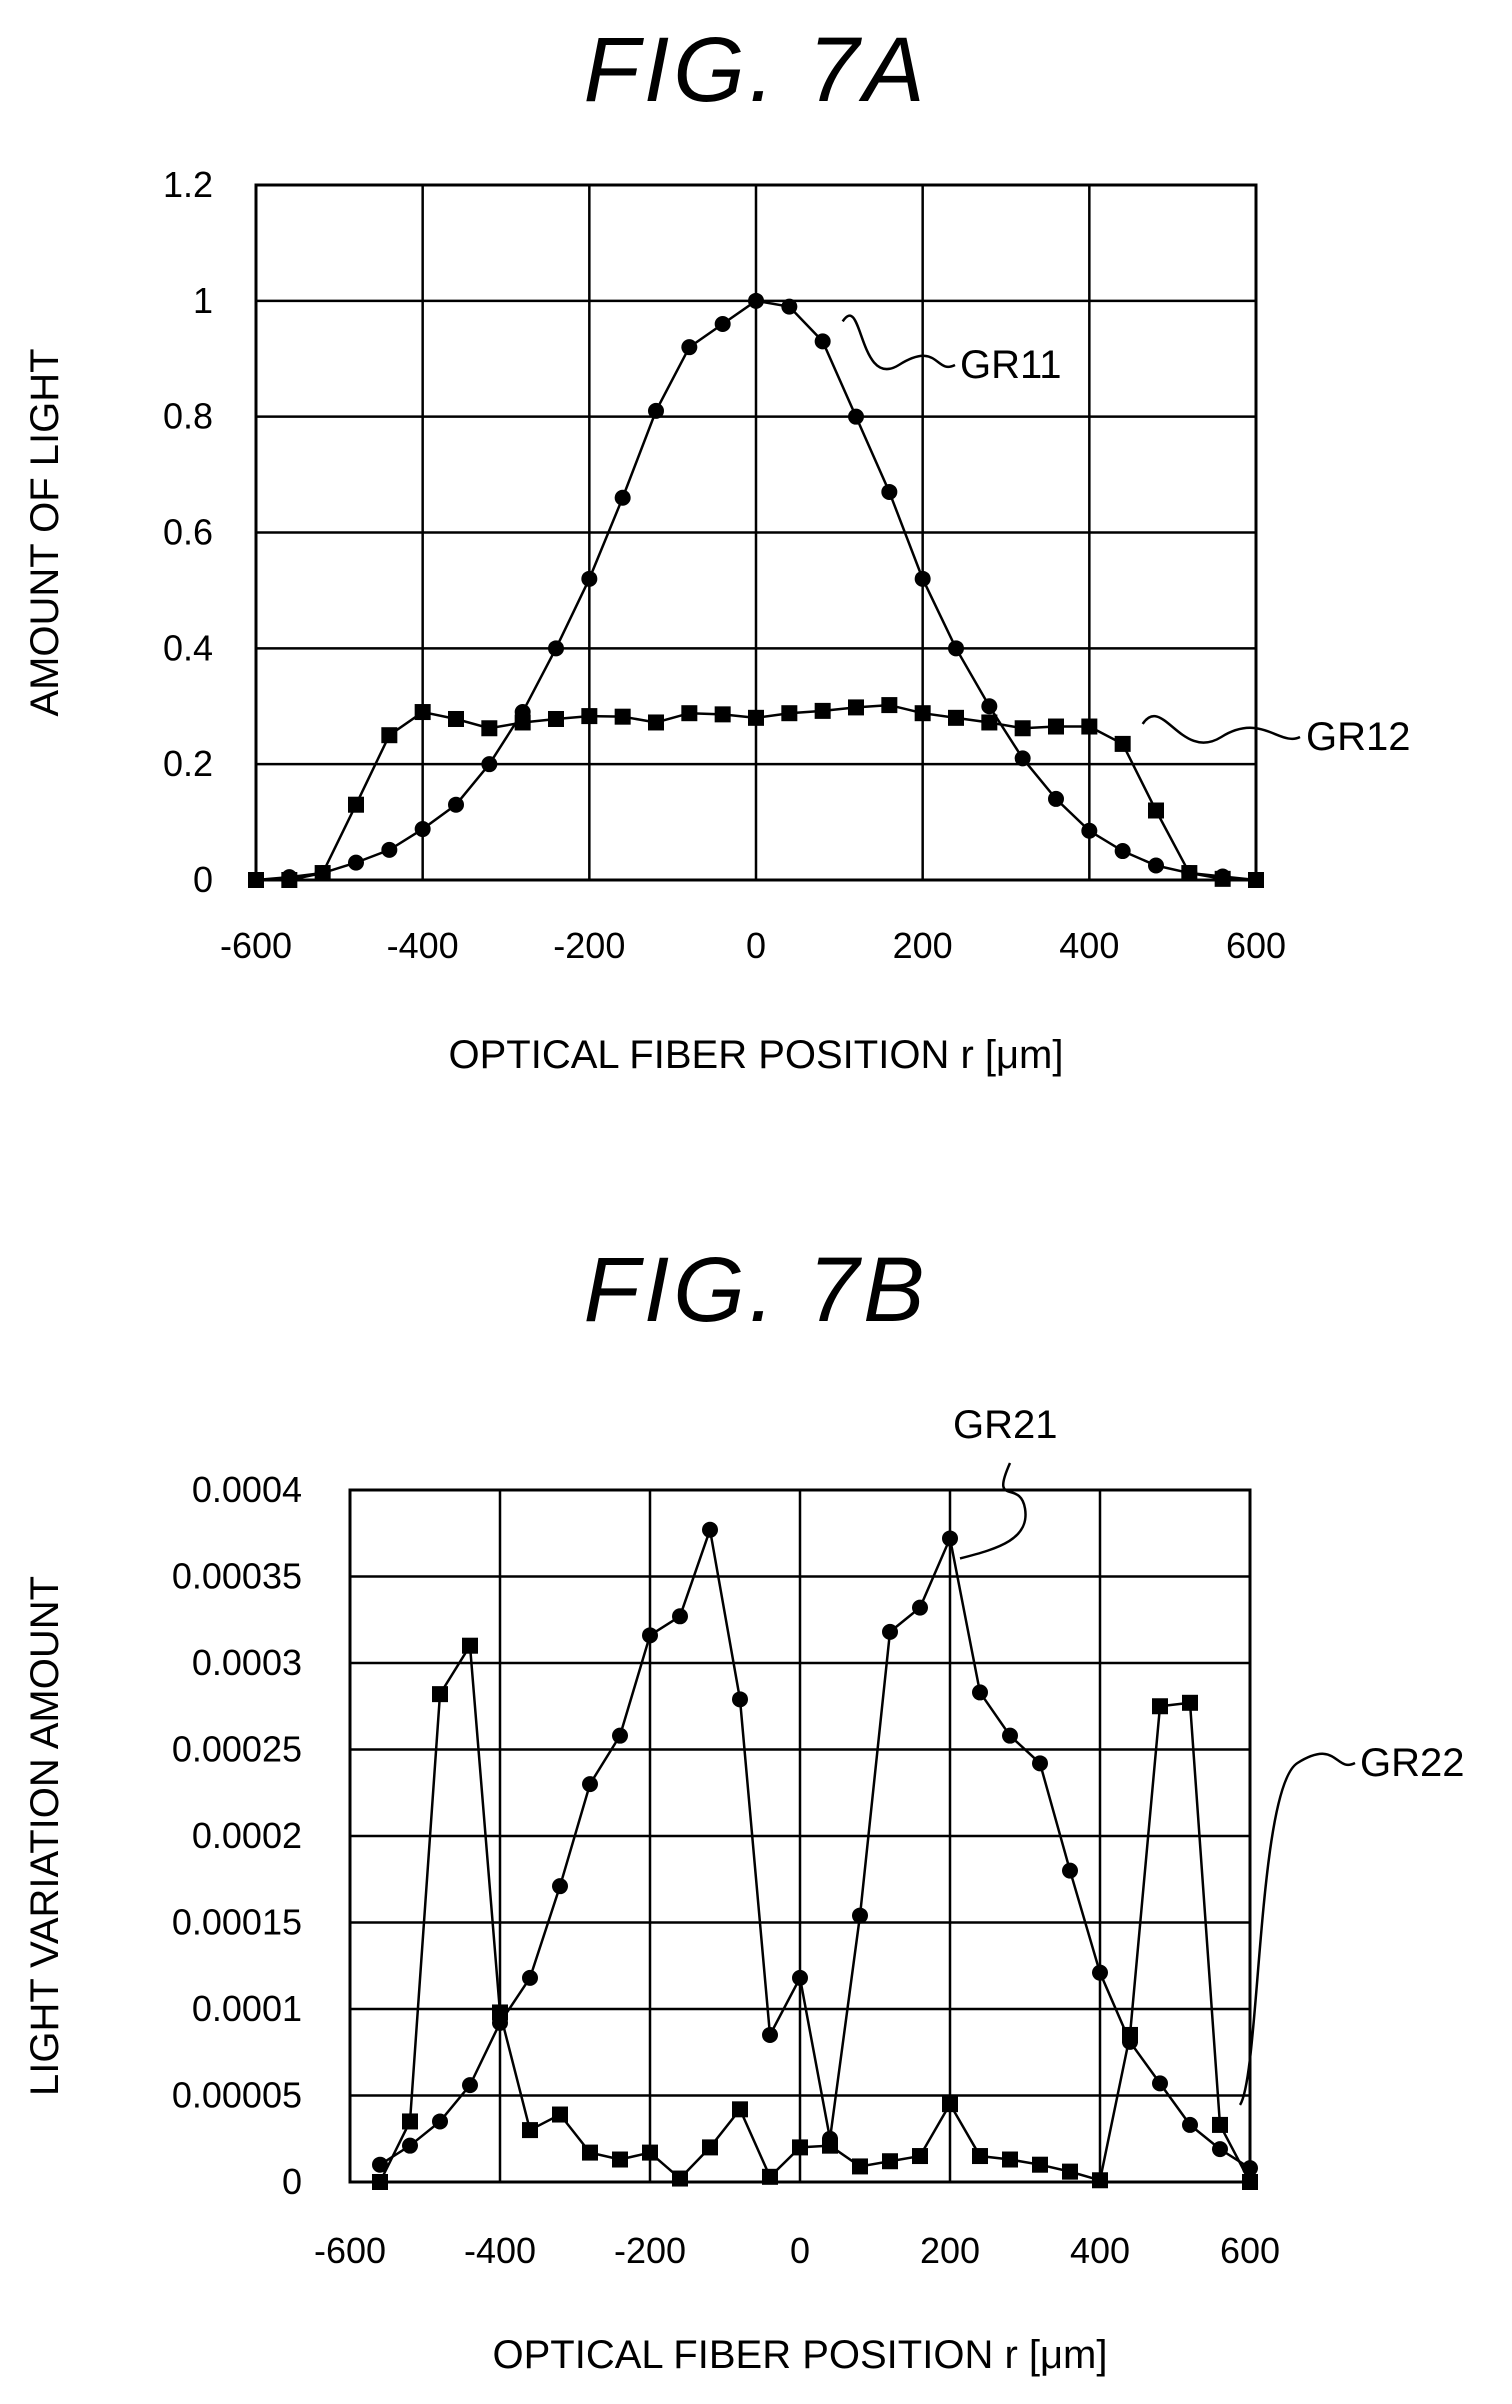 The height and width of the screenshot is (2404, 1512). What do you see at coordinates (756, 1290) in the screenshot?
I see `figure-7b-title: FIG. 7B` at bounding box center [756, 1290].